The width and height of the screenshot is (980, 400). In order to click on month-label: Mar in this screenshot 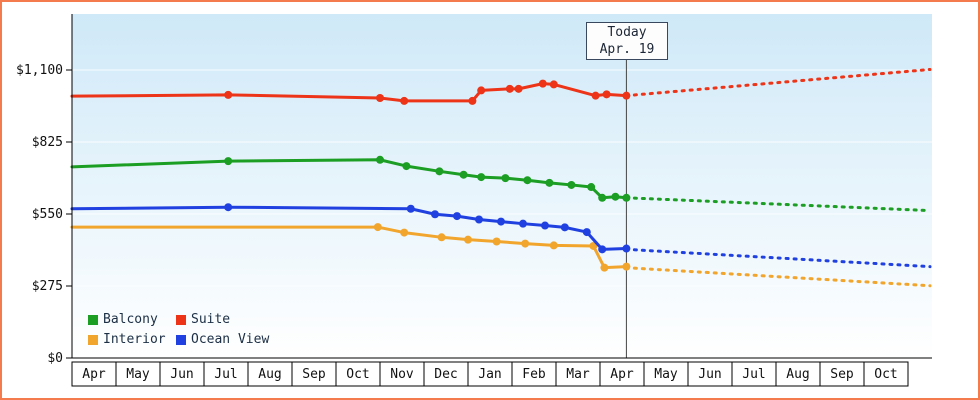, I will do `click(578, 374)`.